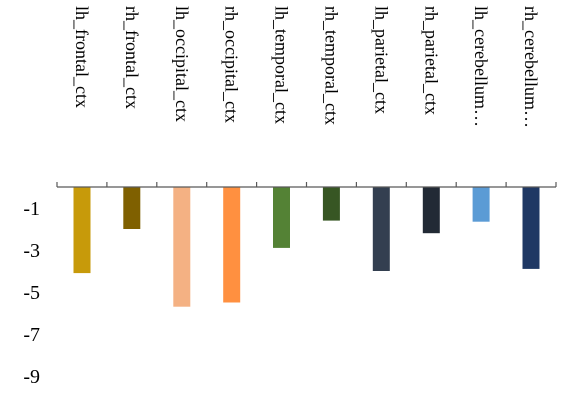 The image size is (562, 393). What do you see at coordinates (531, 228) in the screenshot?
I see `bar-rh_cerebellum` at bounding box center [531, 228].